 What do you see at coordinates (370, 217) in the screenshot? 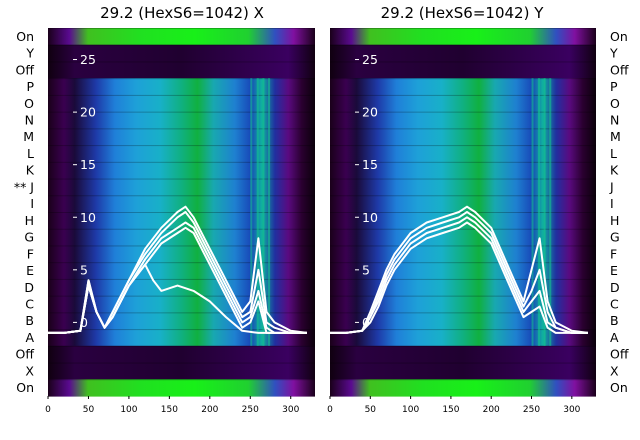
I see `y-tick-label: 10` at bounding box center [370, 217].